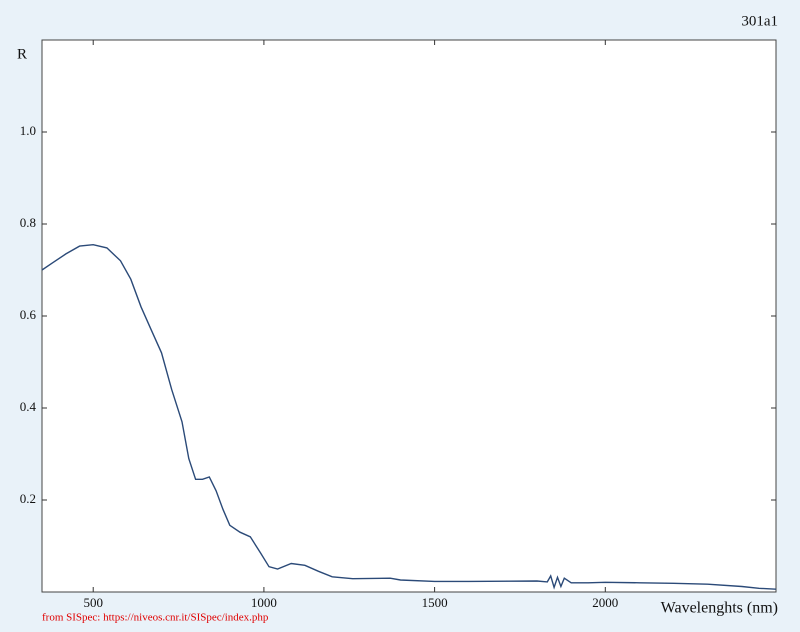 The image size is (800, 632). Describe the element at coordinates (264, 602) in the screenshot. I see `x-tick-label: 1000` at that location.